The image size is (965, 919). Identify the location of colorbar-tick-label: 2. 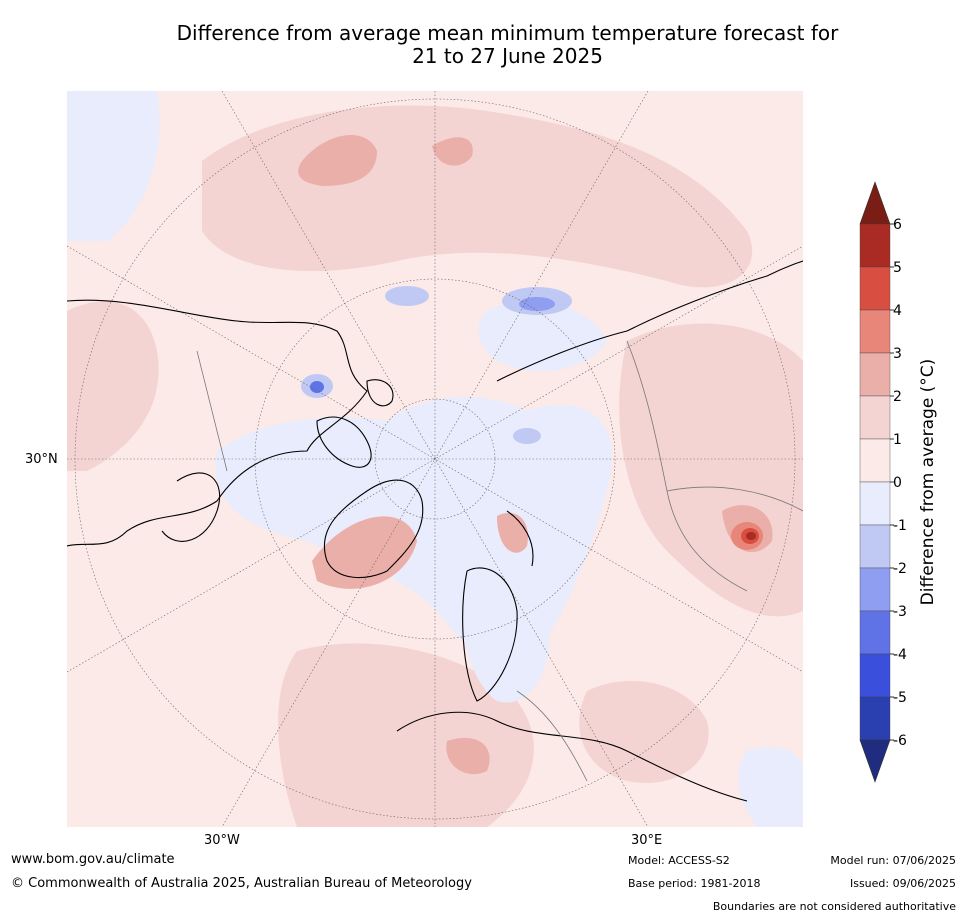
(897, 397).